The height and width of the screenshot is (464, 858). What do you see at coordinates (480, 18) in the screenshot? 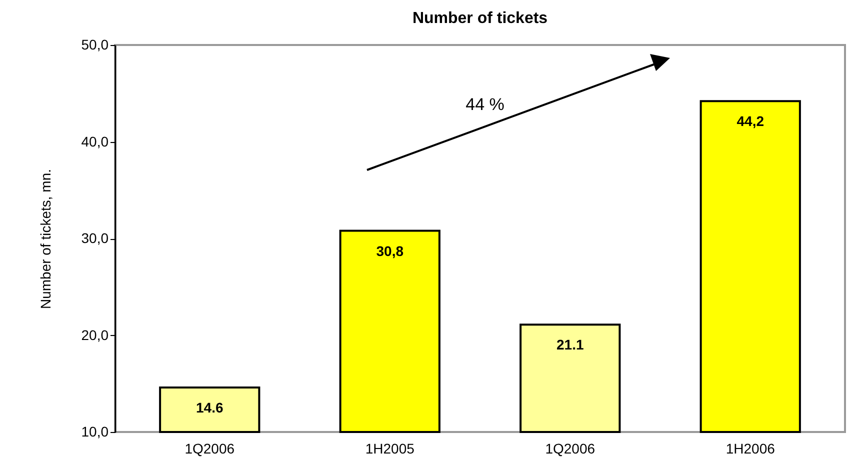
I see `chart-title: Number of tickets` at bounding box center [480, 18].